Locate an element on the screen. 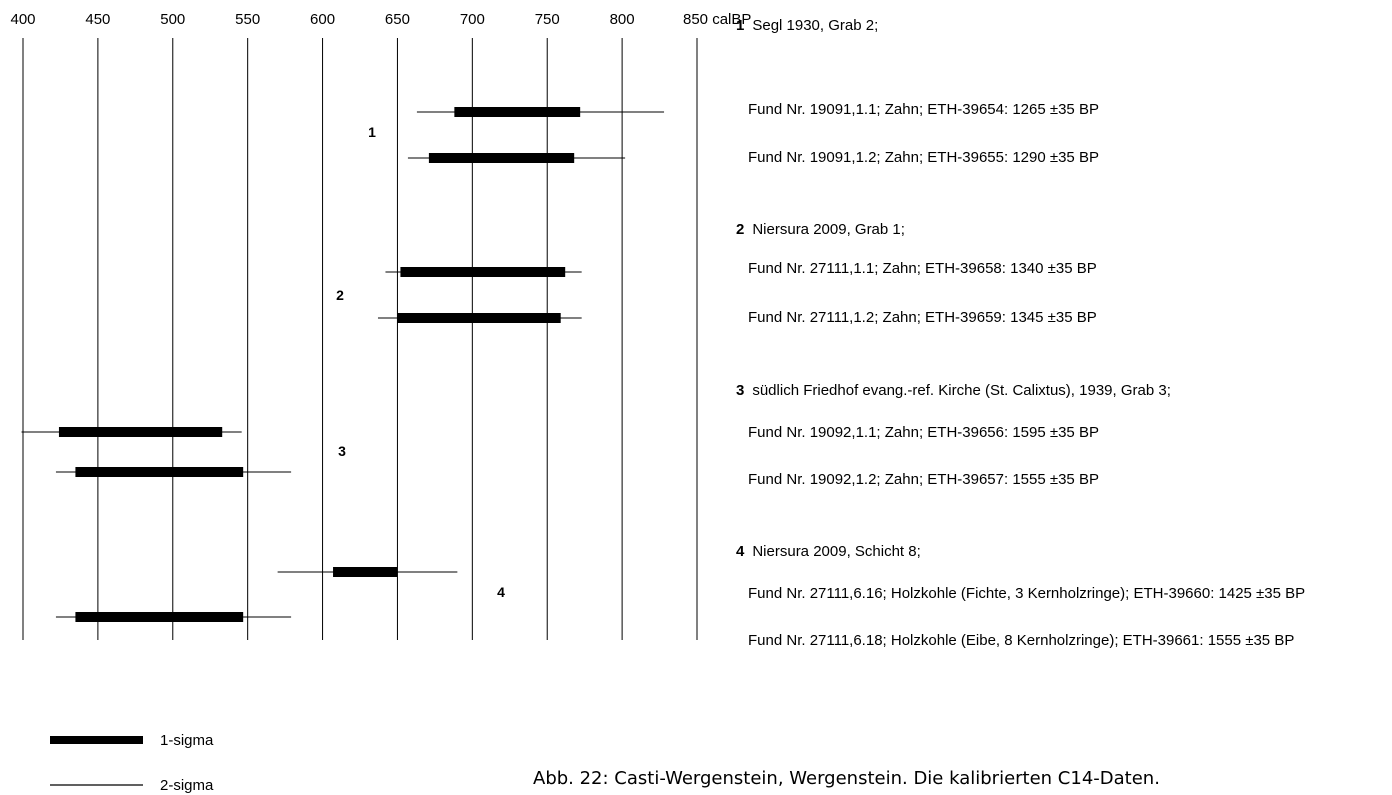 The image size is (1392, 795). tick-label-800: 800 is located at coordinates (622, 19).